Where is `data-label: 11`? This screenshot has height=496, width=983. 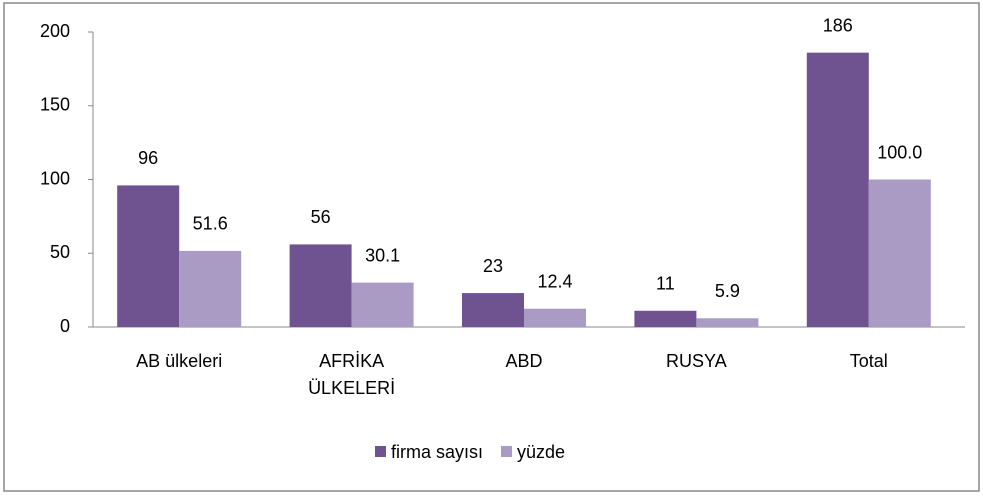
data-label: 11 is located at coordinates (665, 284).